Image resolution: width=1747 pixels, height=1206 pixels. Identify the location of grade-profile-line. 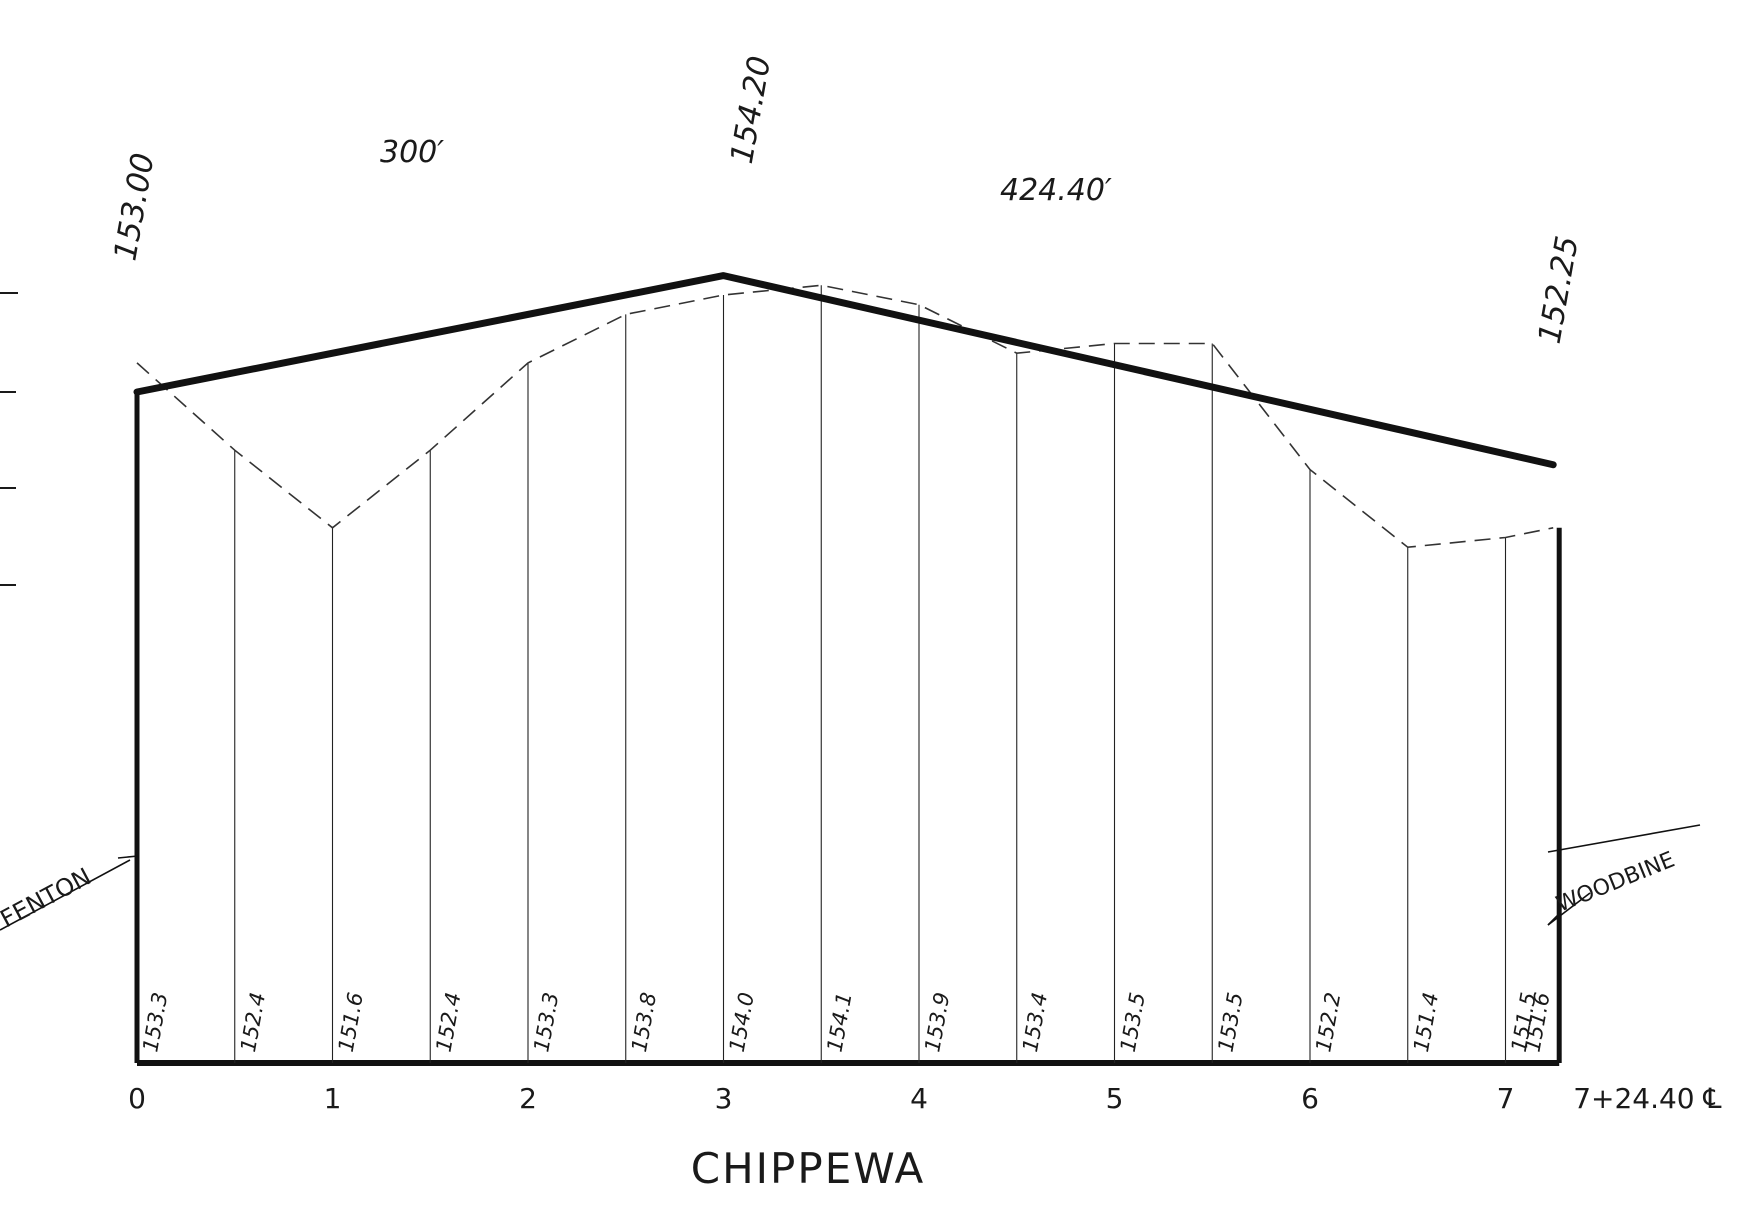
(845, 370).